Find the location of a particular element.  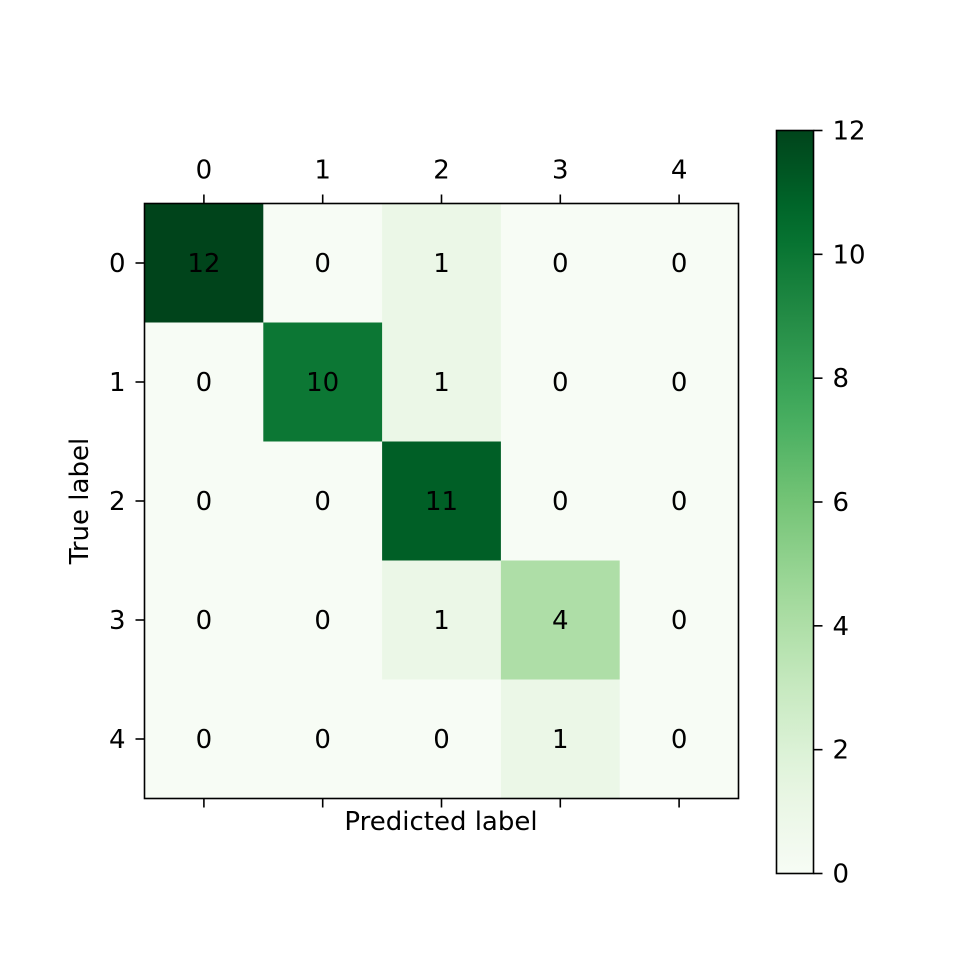

cell-value-label: 4 is located at coordinates (560, 621).